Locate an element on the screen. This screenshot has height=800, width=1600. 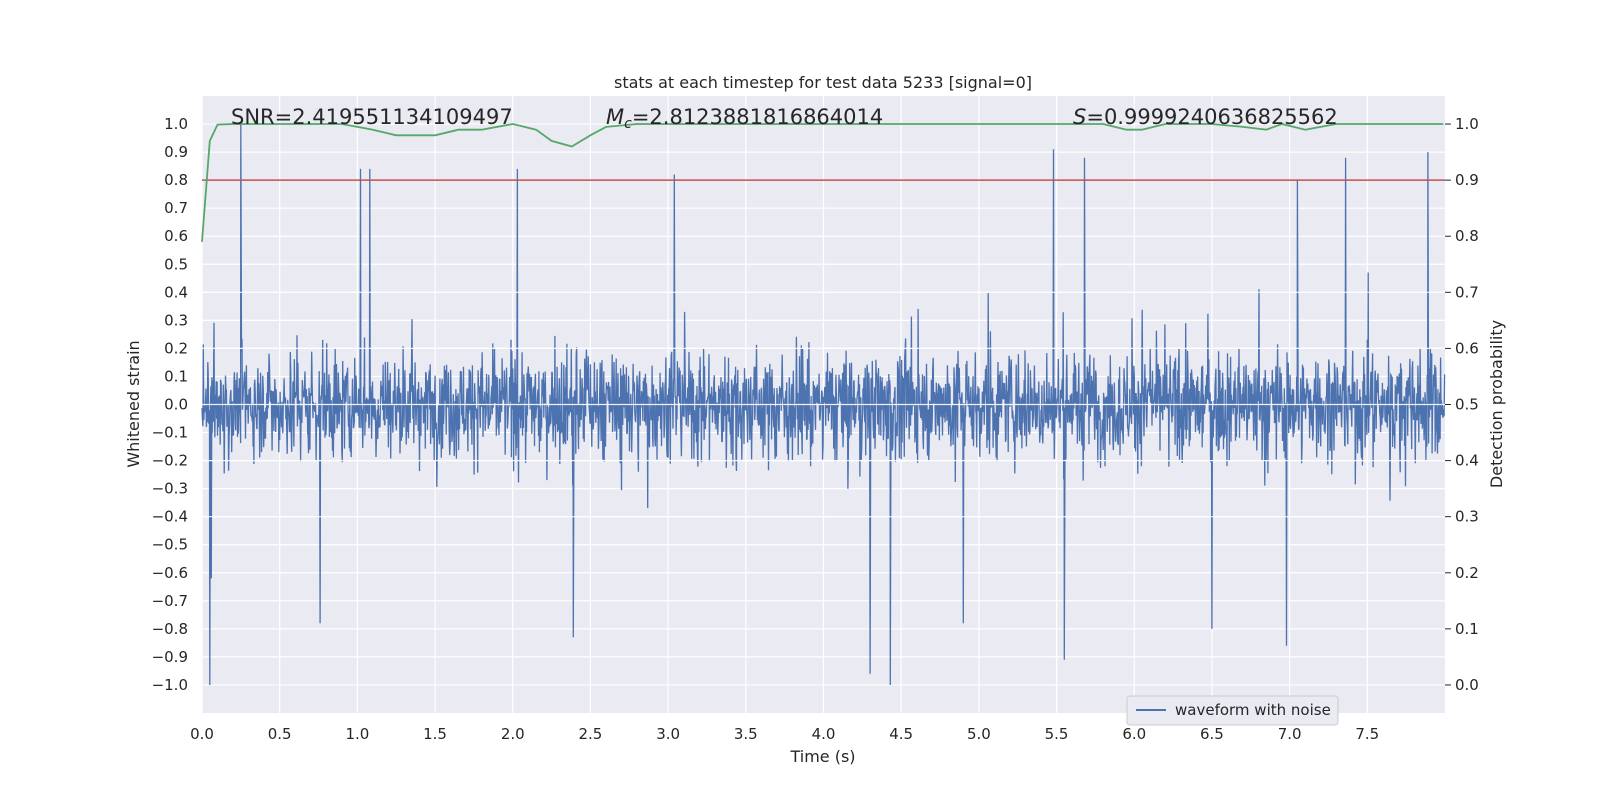
y-left-tick-label: 0.6 is located at coordinates (176, 236).